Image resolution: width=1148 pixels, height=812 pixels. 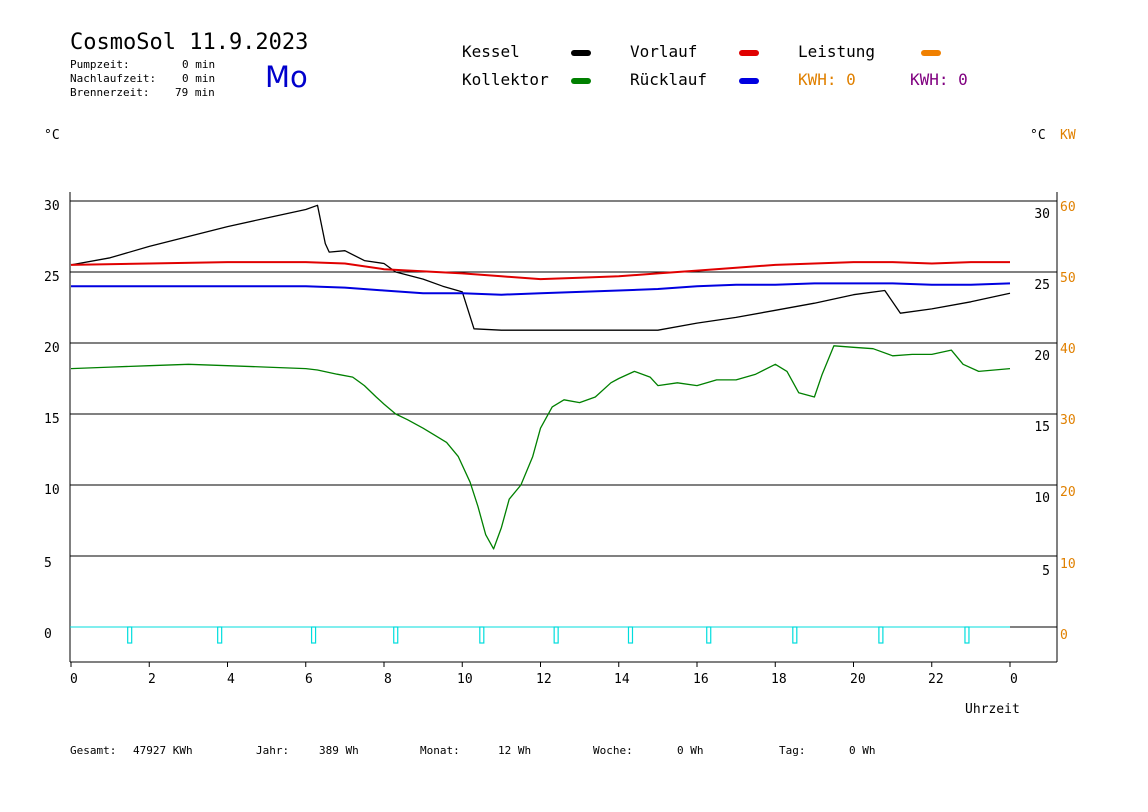 I want to click on day-name: Mo, so click(x=286, y=77).